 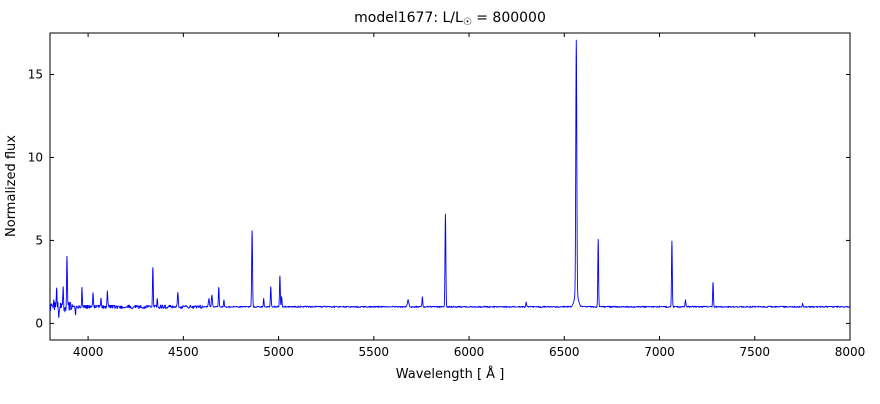 I want to click on x-tick-label: 5500, so click(x=374, y=352).